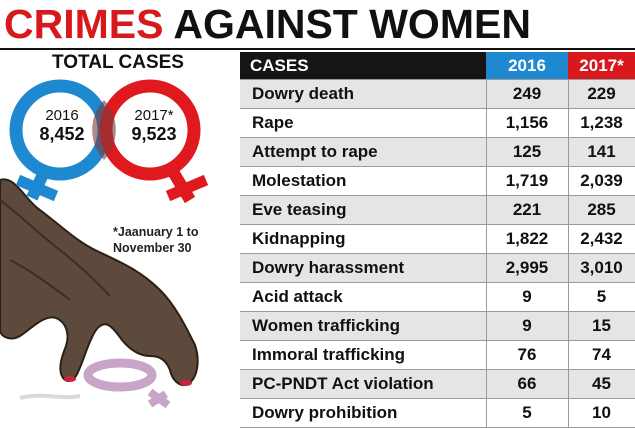 This screenshot has width=635, height=428. I want to click on table-row: Dowry death 249 229, so click(437, 94).